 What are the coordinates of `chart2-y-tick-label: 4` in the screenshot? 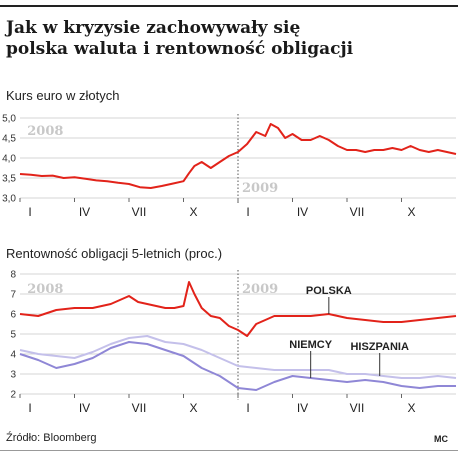 It's located at (13, 355).